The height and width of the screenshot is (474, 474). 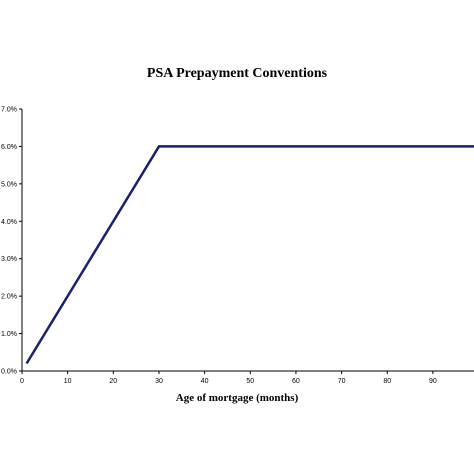 What do you see at coordinates (237, 398) in the screenshot?
I see `x-axis-title: Age of mortgage (months)` at bounding box center [237, 398].